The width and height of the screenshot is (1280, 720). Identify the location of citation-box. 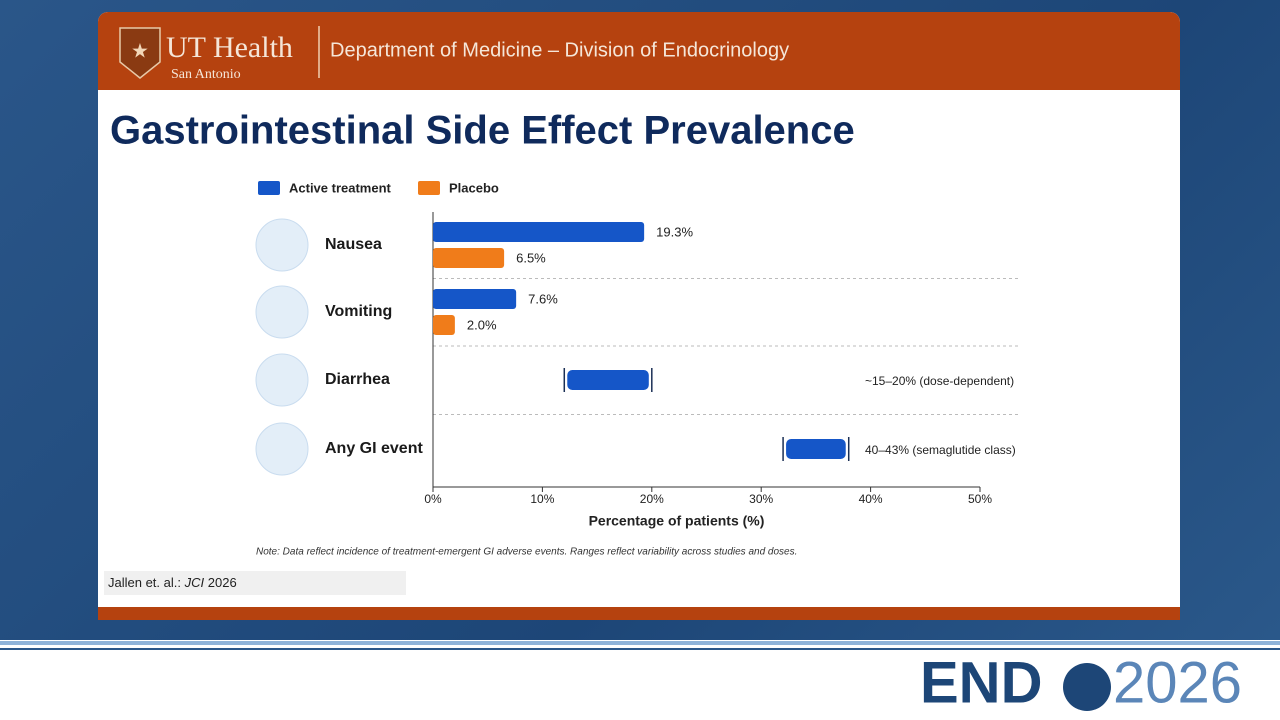
(255, 583).